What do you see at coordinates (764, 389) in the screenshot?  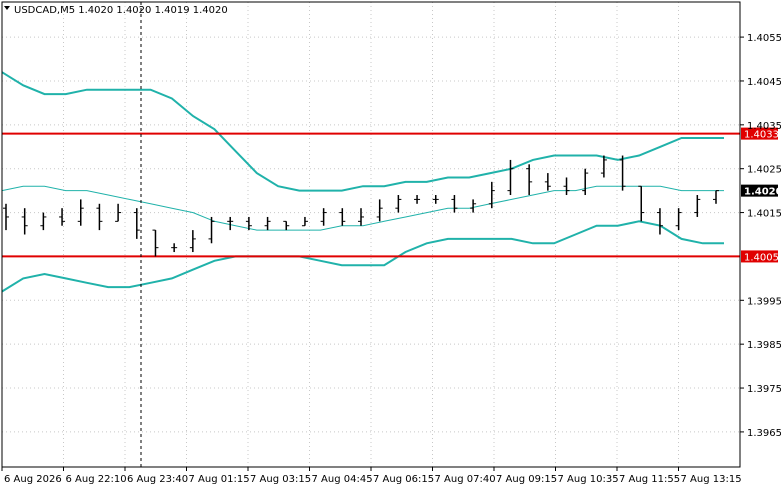 I see `y-tick-label: 1.3975` at bounding box center [764, 389].